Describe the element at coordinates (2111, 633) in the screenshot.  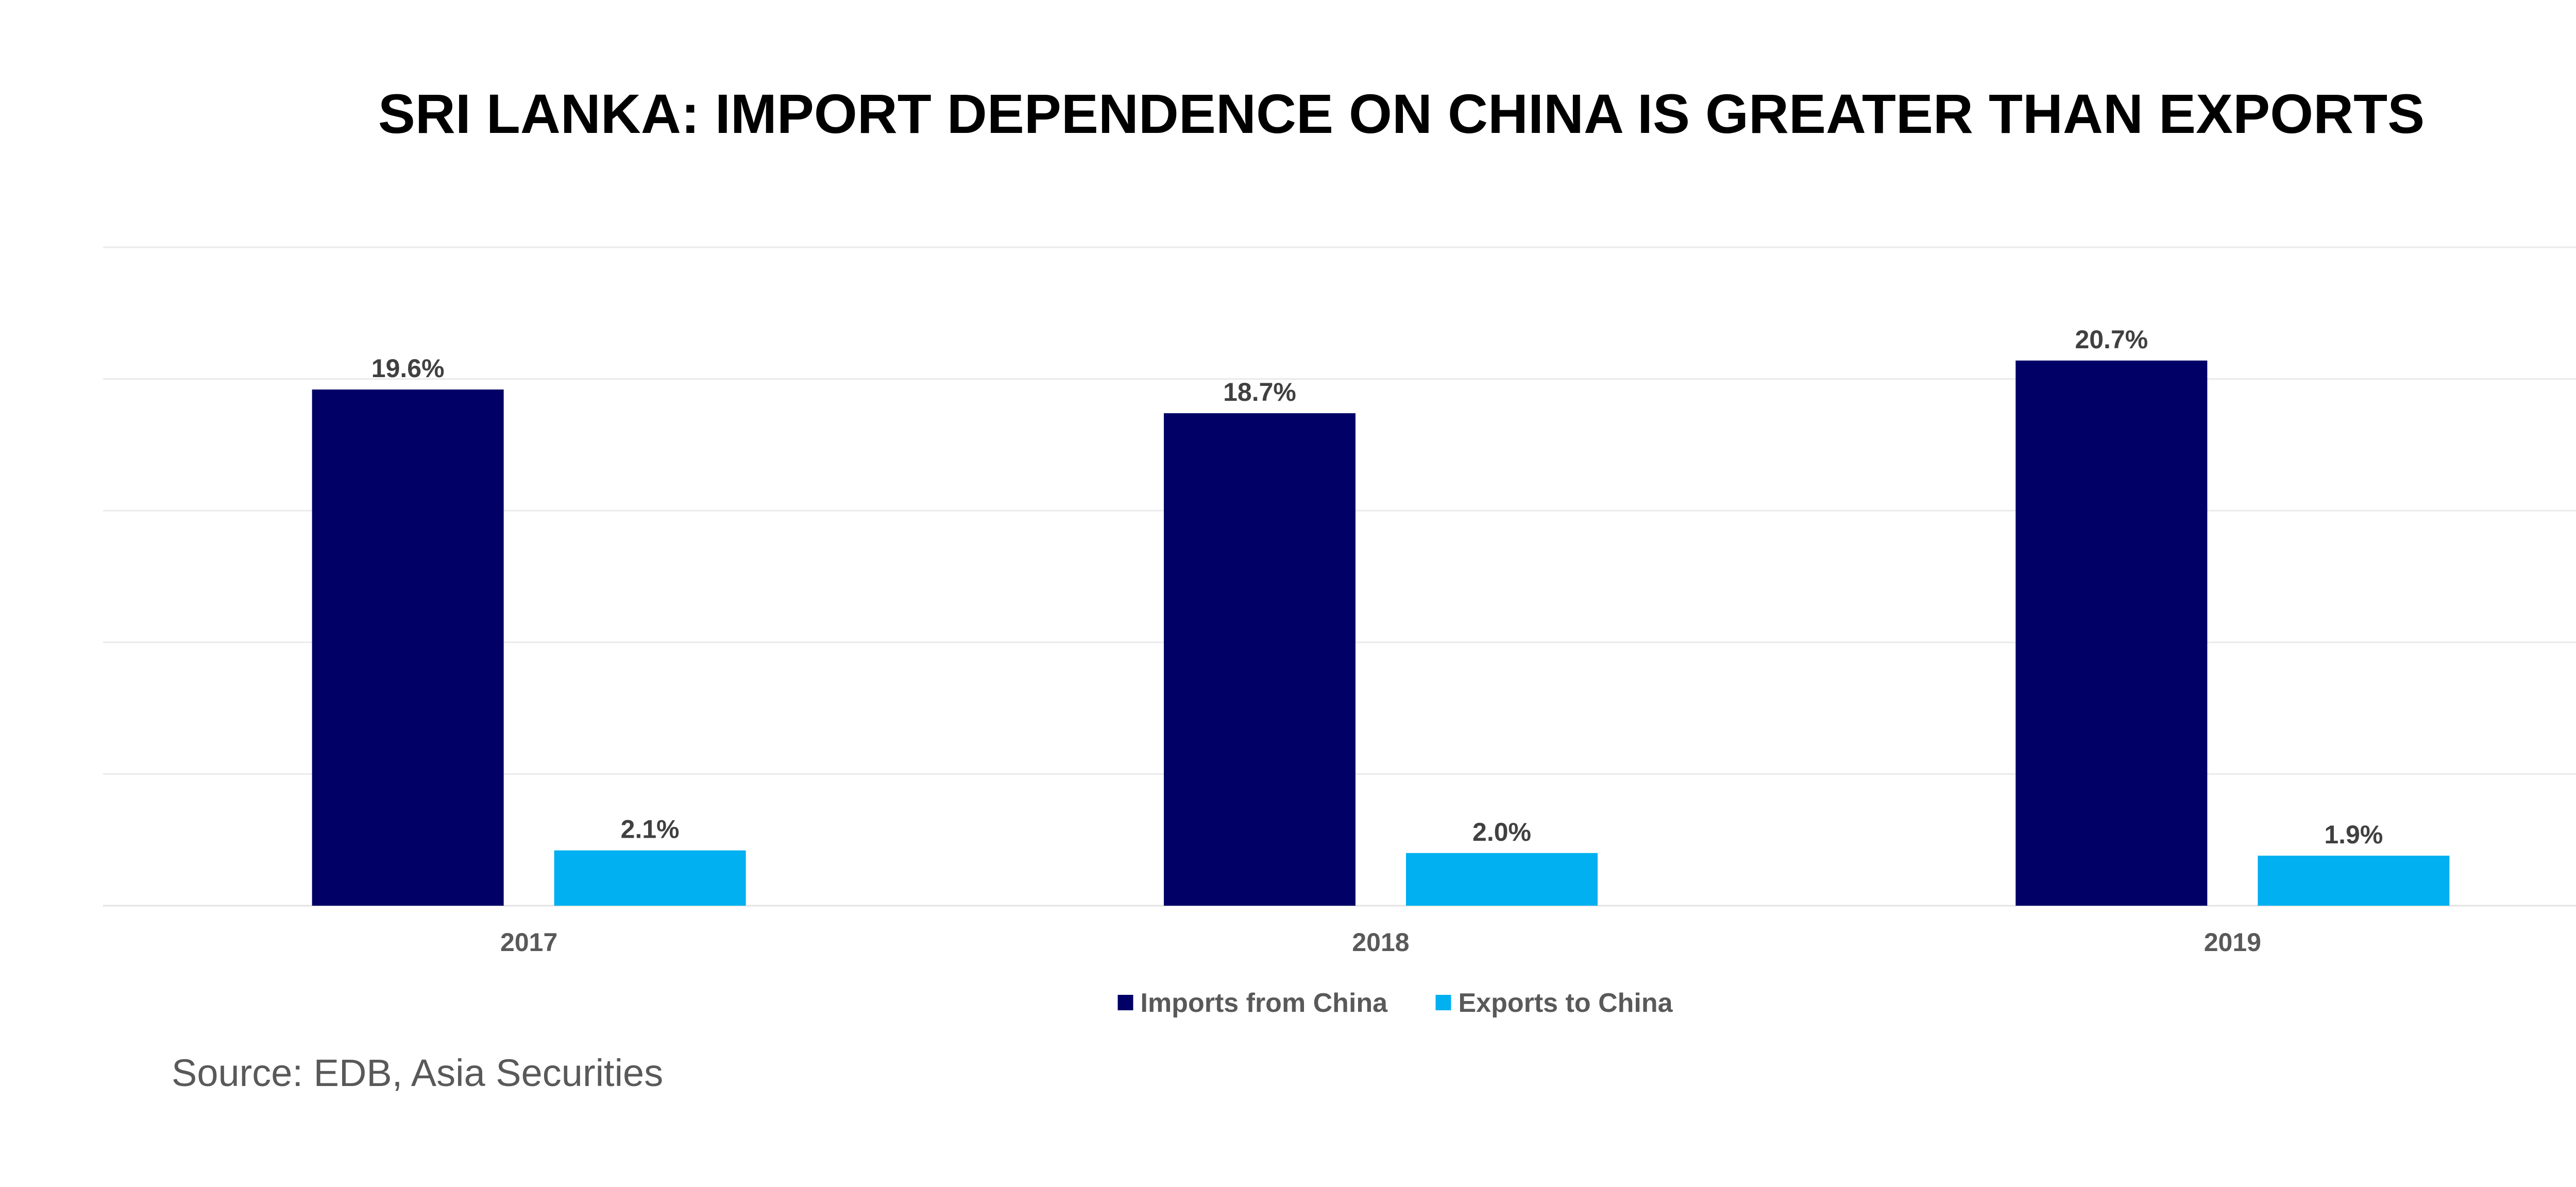
I see `bar-imports-from-china-2019` at that location.